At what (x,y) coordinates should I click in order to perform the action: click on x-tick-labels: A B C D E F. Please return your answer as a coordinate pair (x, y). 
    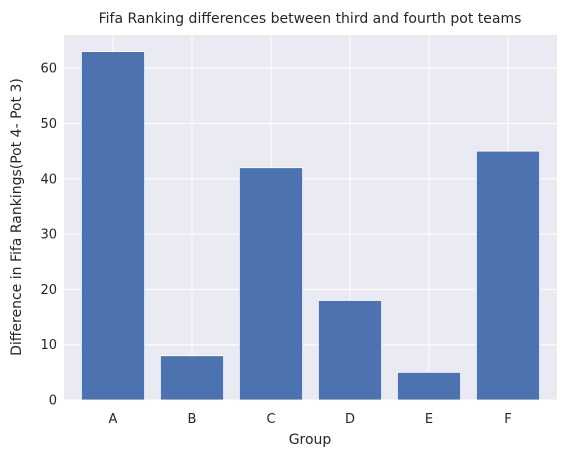
    Looking at the image, I should click on (310, 419).